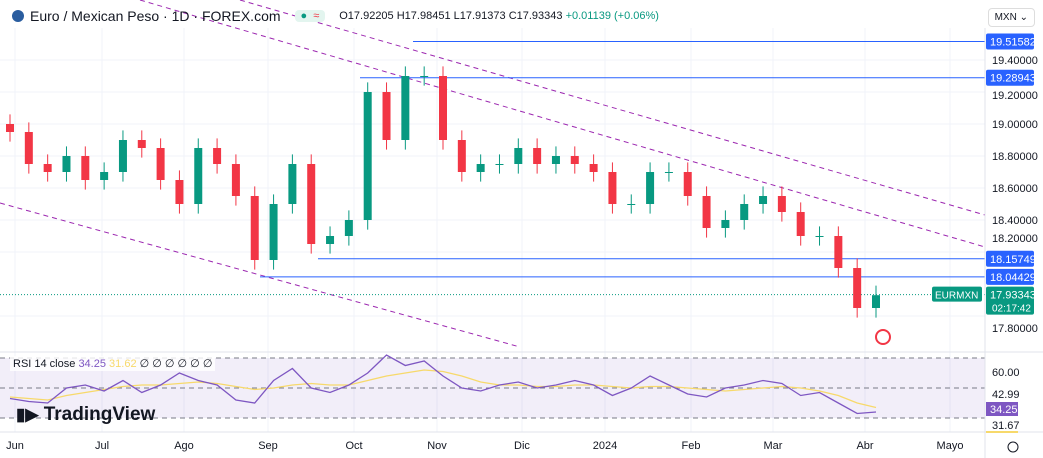 This screenshot has height=458, width=1043. What do you see at coordinates (1011, 17) in the screenshot?
I see `currency-select: MXN ⌄` at bounding box center [1011, 17].